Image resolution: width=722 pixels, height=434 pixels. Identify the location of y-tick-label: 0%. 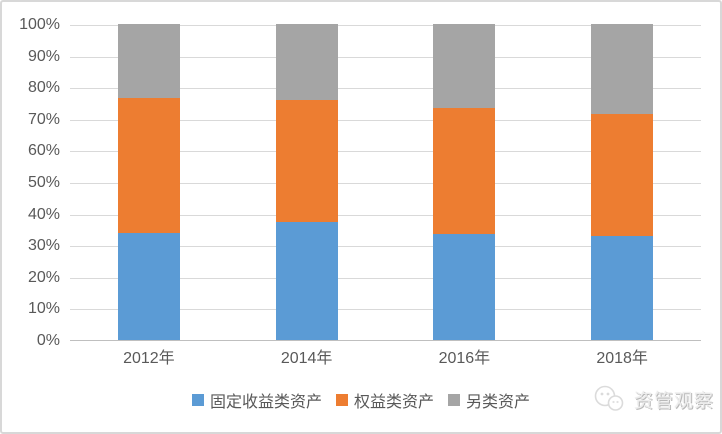
(48, 340).